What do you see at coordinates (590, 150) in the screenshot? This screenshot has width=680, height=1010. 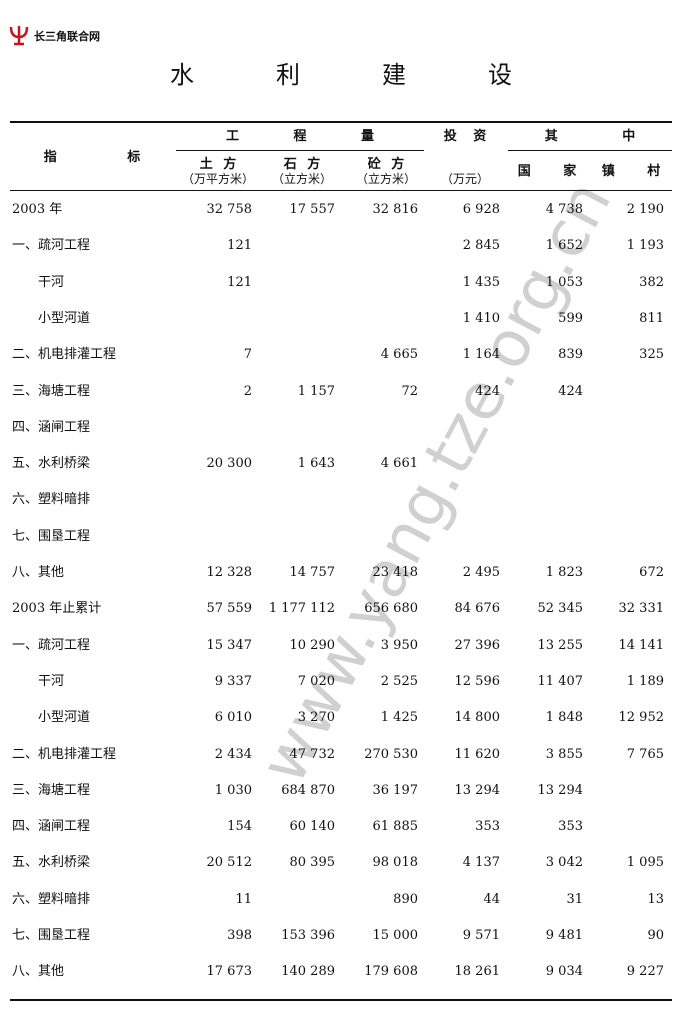 I see `header-rule` at bounding box center [590, 150].